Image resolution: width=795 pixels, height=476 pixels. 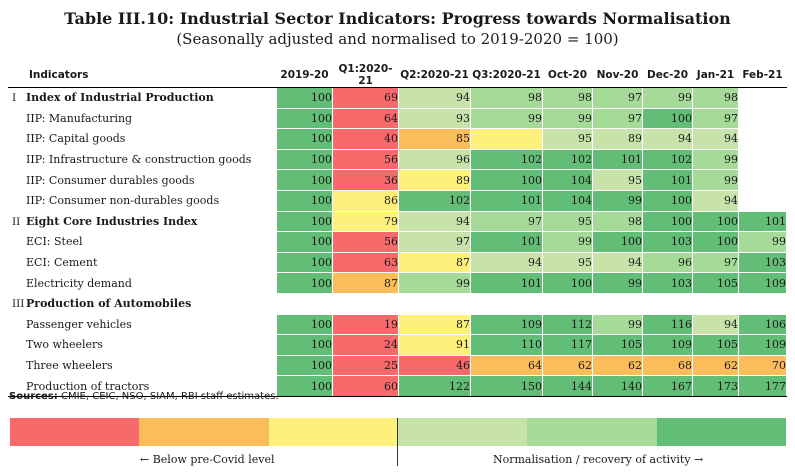 I want to click on sources-label: Sources:, so click(x=33, y=396).